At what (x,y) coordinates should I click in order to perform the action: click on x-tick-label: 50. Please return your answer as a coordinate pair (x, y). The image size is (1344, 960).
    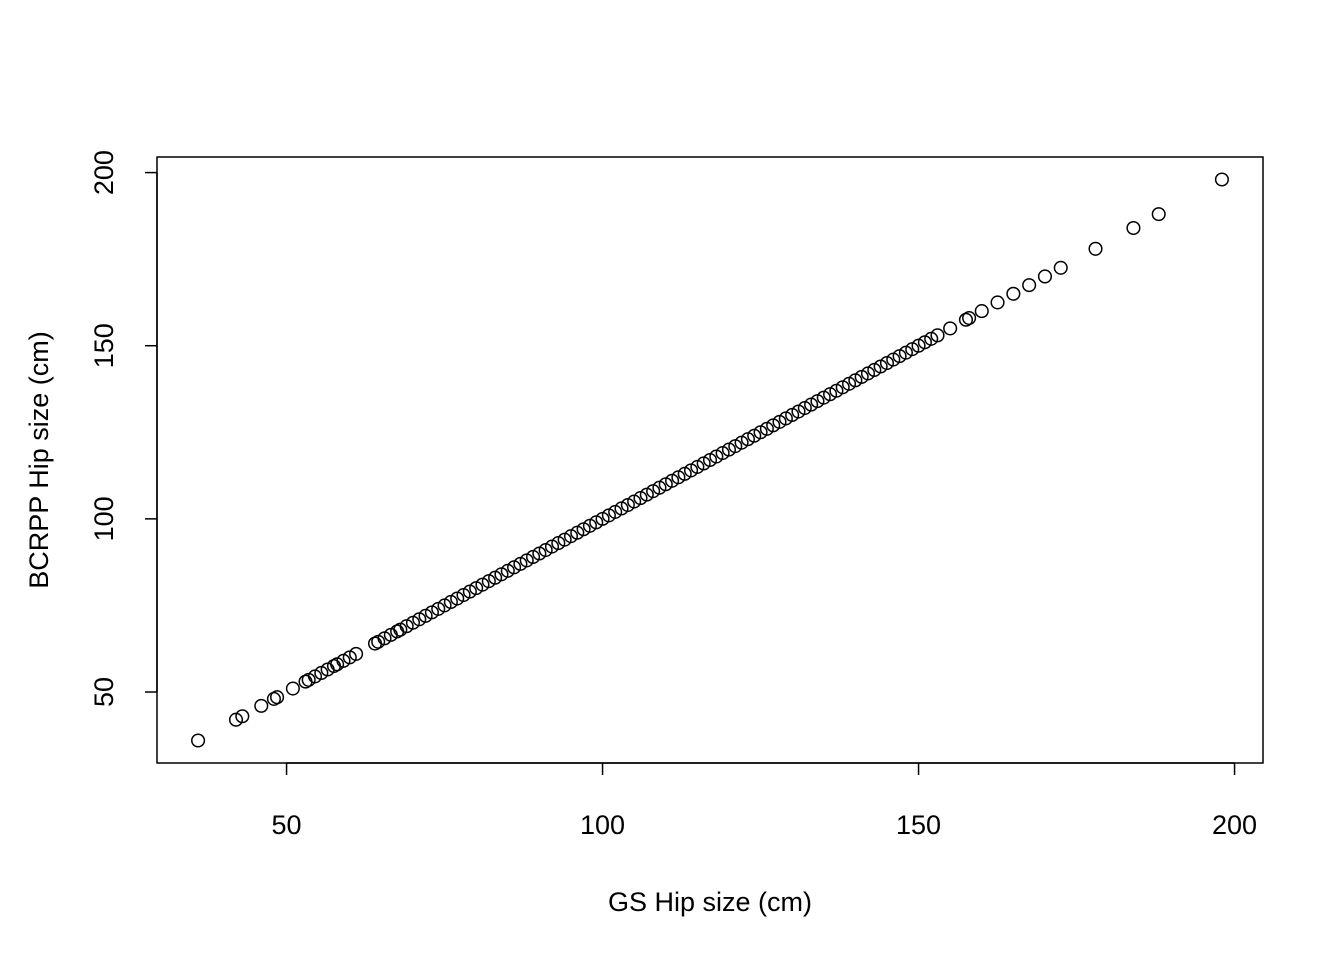
    Looking at the image, I should click on (287, 825).